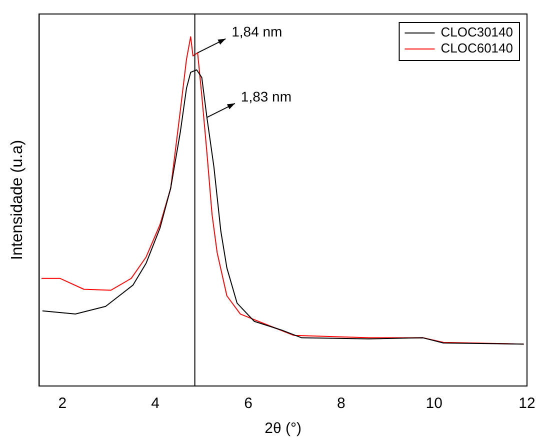 This screenshot has height=446, width=539. I want to click on x-tick-label: 8, so click(341, 403).